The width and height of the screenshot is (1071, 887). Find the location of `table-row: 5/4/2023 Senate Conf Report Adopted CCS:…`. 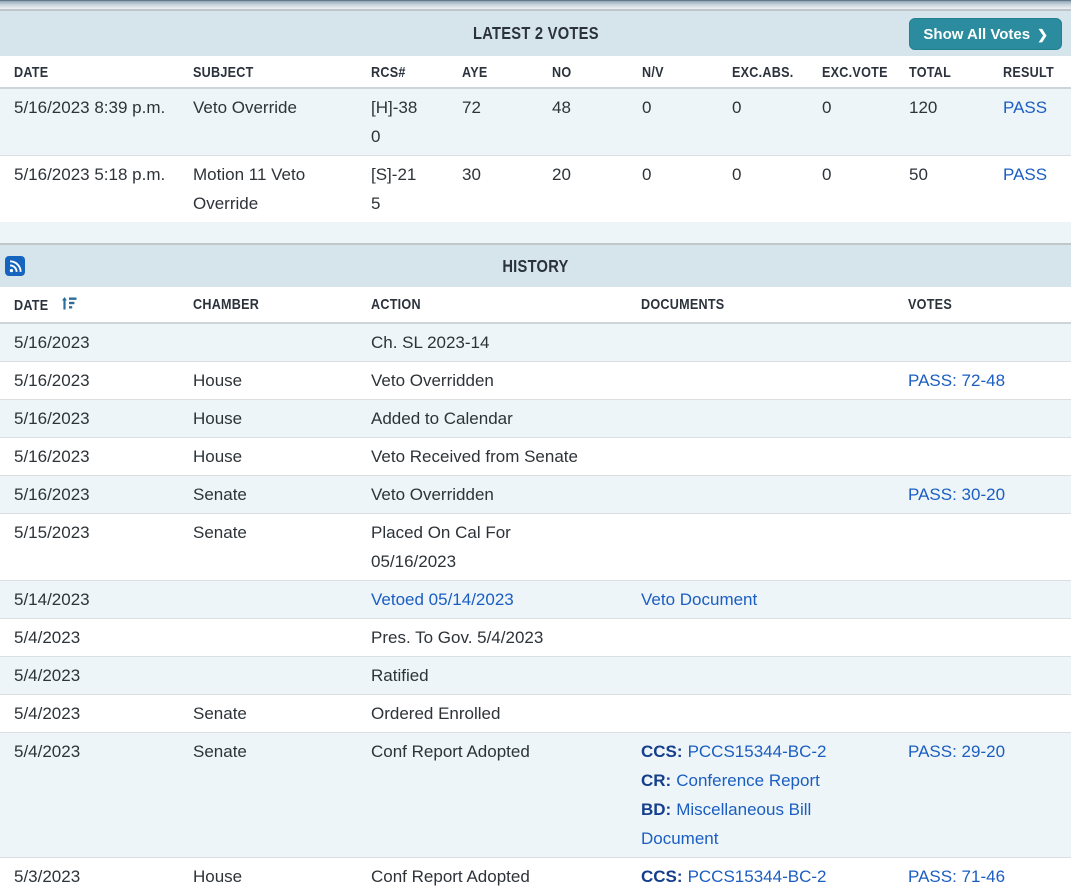

table-row: 5/4/2023 Senate Conf Report Adopted CCS:… is located at coordinates (535, 794).